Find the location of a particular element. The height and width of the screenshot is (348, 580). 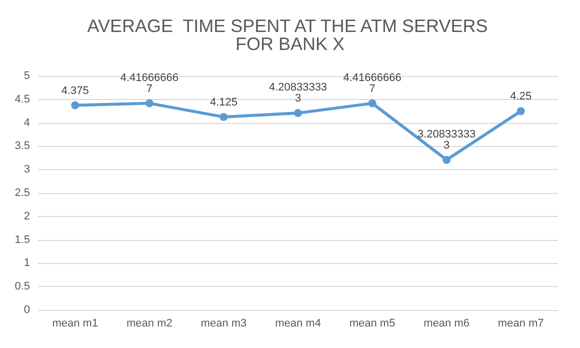

y-tick-label: 2.5 is located at coordinates (22, 193).